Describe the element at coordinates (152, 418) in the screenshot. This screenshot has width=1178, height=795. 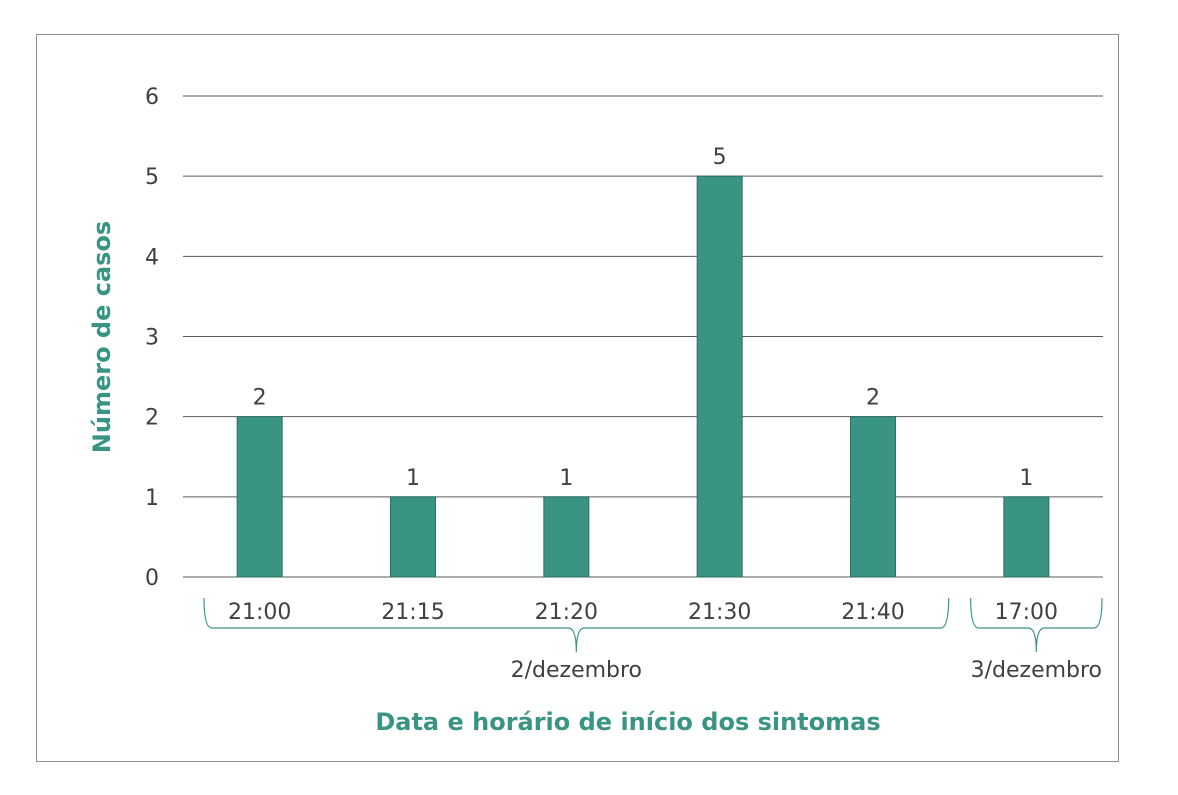
I see `y-tick-label: 2` at that location.